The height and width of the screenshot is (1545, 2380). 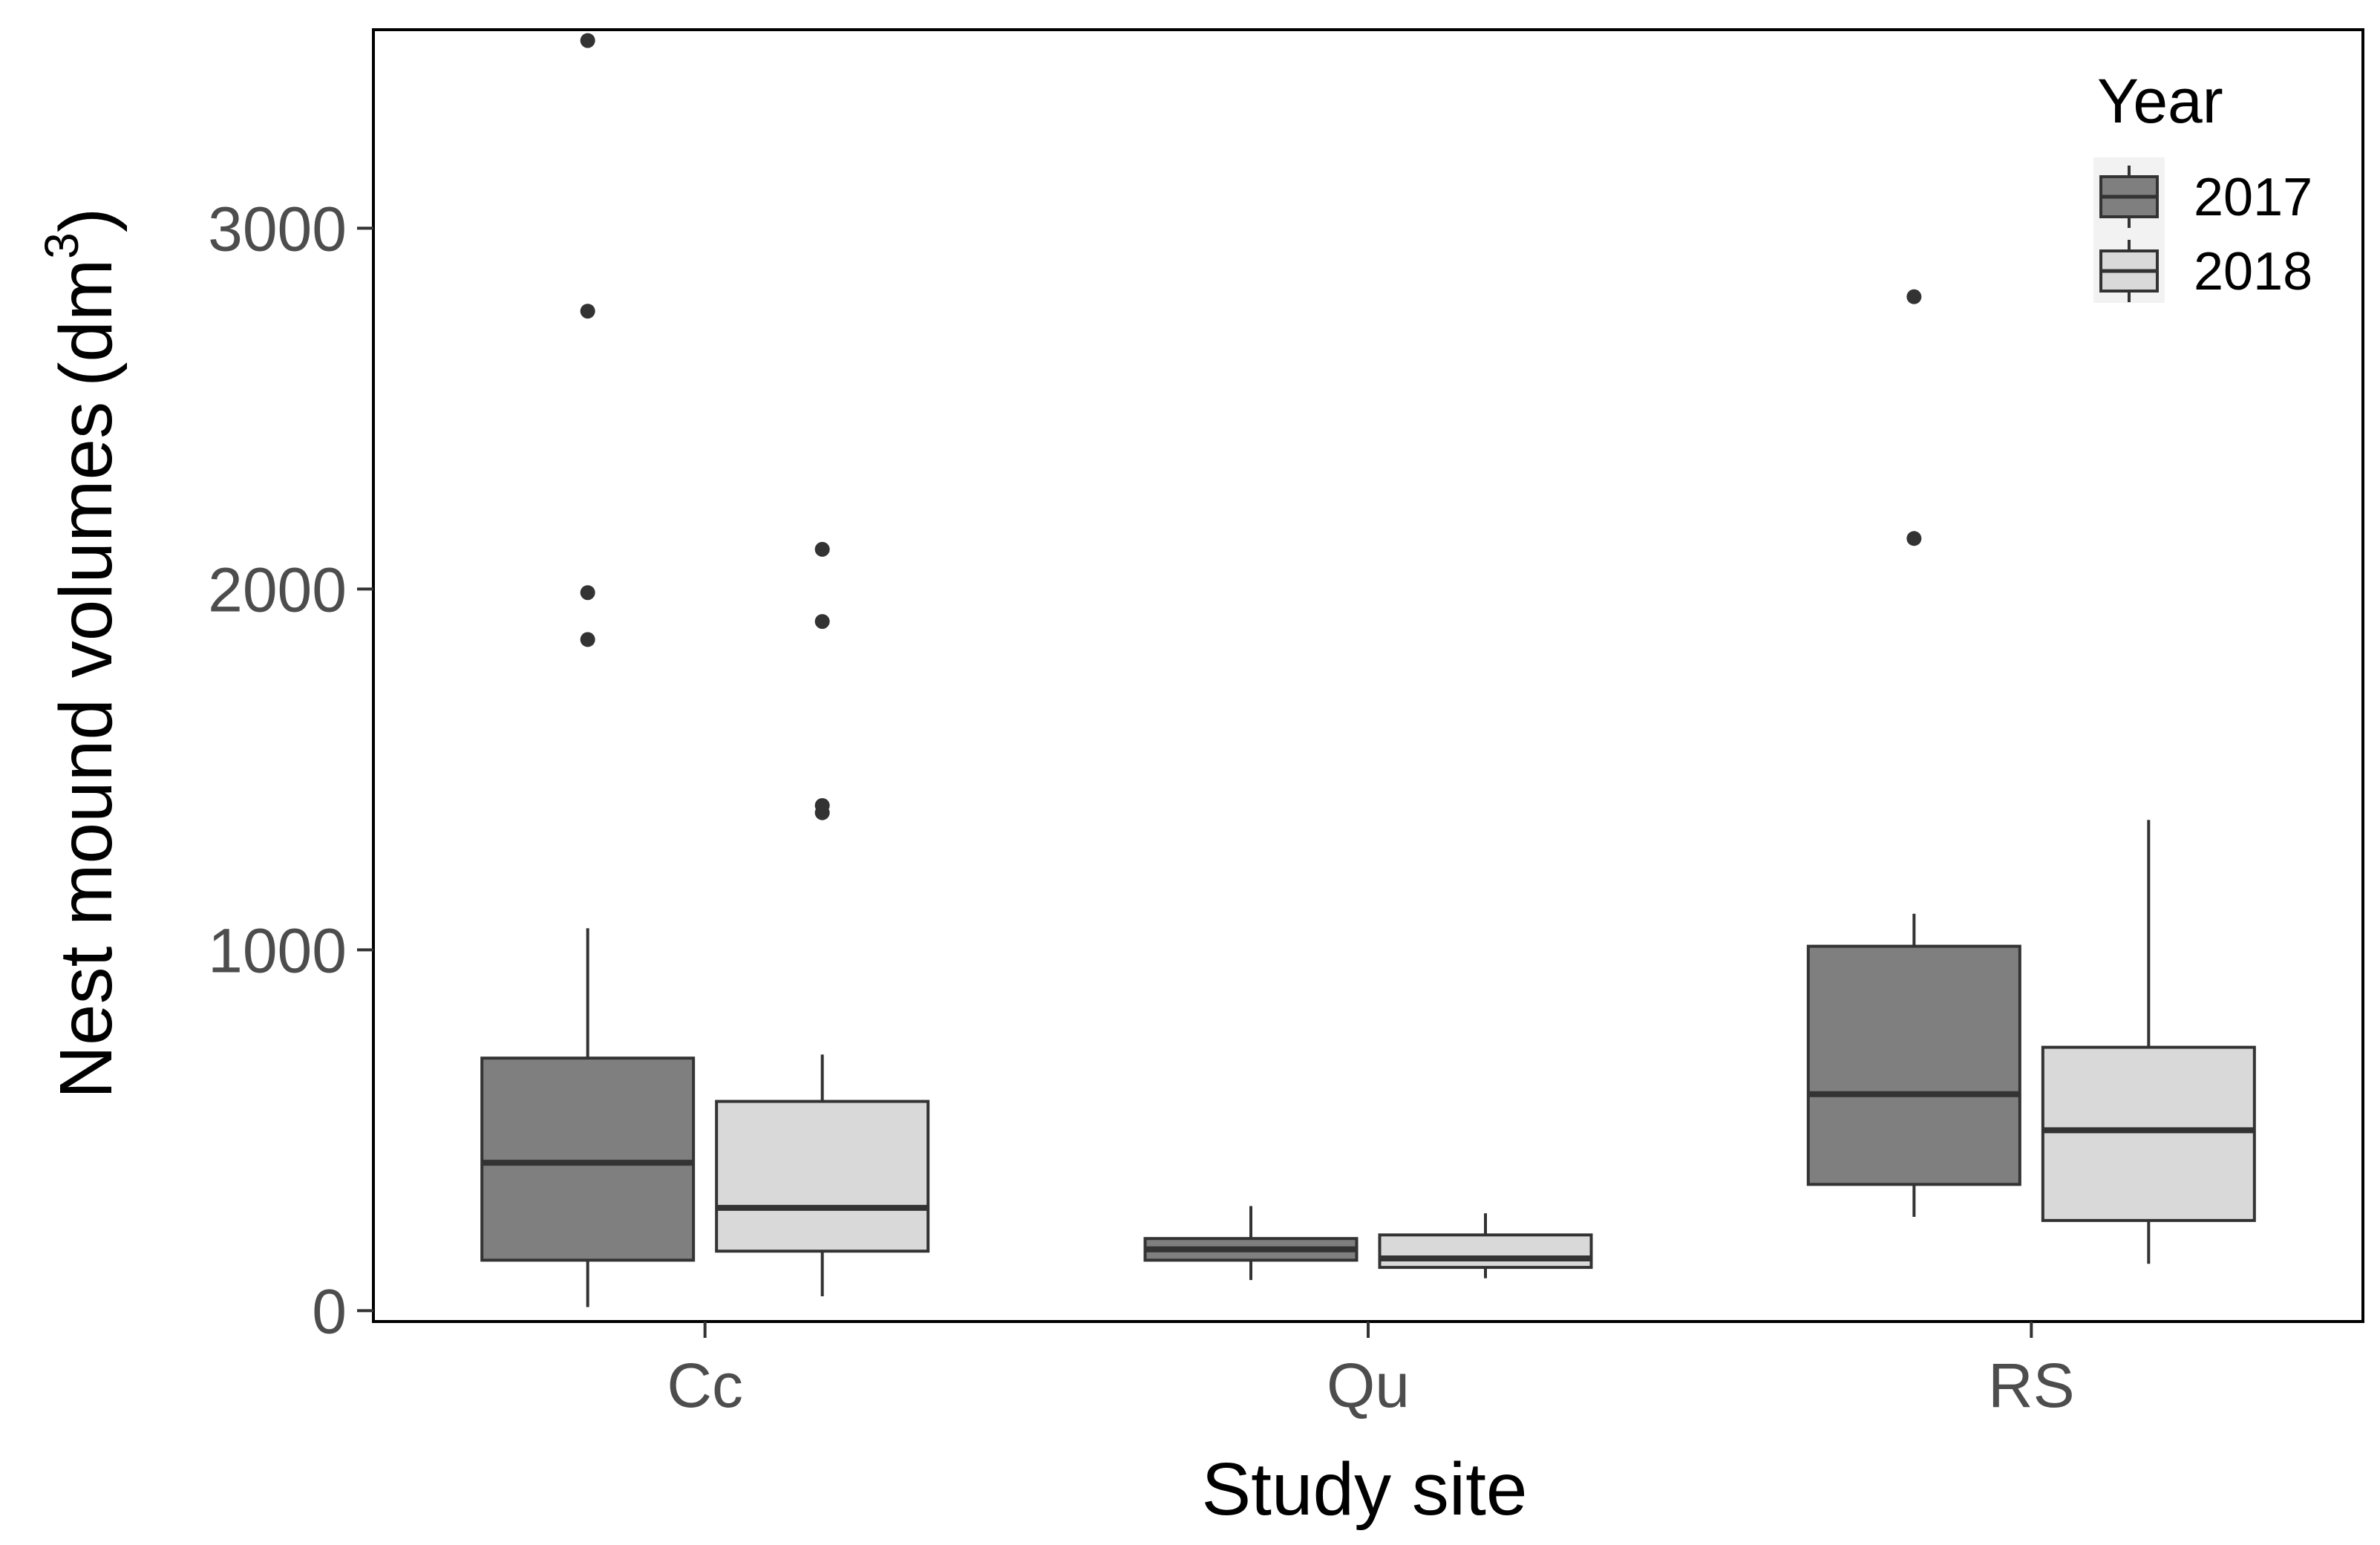 I want to click on x-axis: Cc Qu RS, so click(x=1371, y=1371).